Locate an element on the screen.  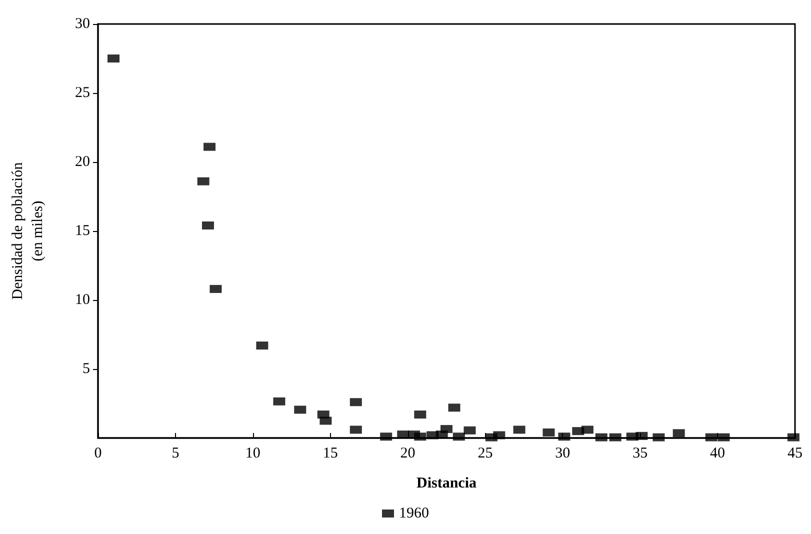
x-tick-label: 30 is located at coordinates (562, 454).